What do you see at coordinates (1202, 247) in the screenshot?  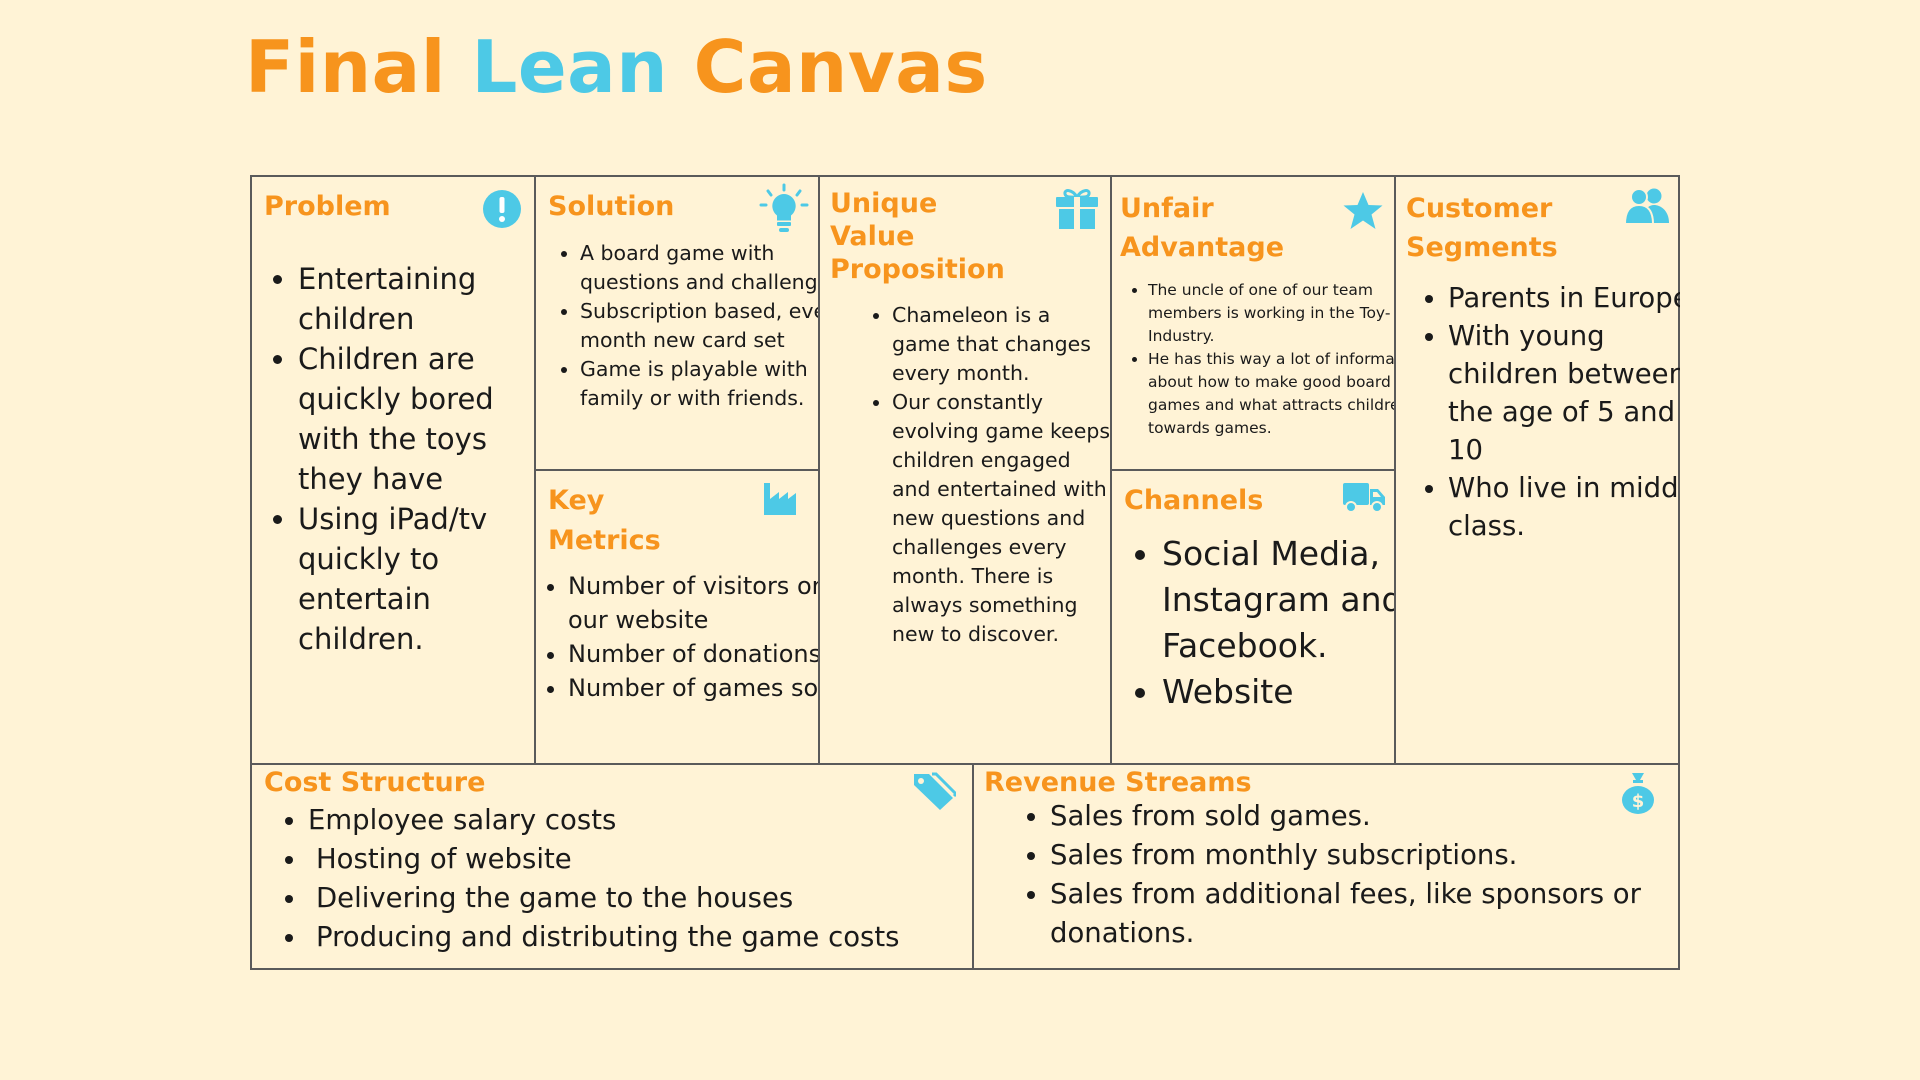 I see `unfair-advantage-heading-line2: Advantage` at bounding box center [1202, 247].